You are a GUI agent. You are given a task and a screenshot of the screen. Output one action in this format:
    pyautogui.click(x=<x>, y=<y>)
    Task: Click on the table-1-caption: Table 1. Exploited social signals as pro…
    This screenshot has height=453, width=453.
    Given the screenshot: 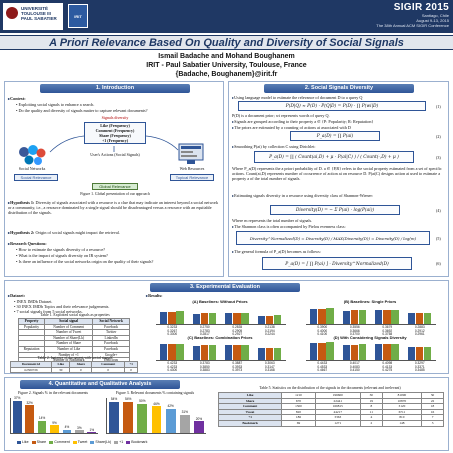 What is the action you would take?
    pyautogui.click(x=75, y=315)
    